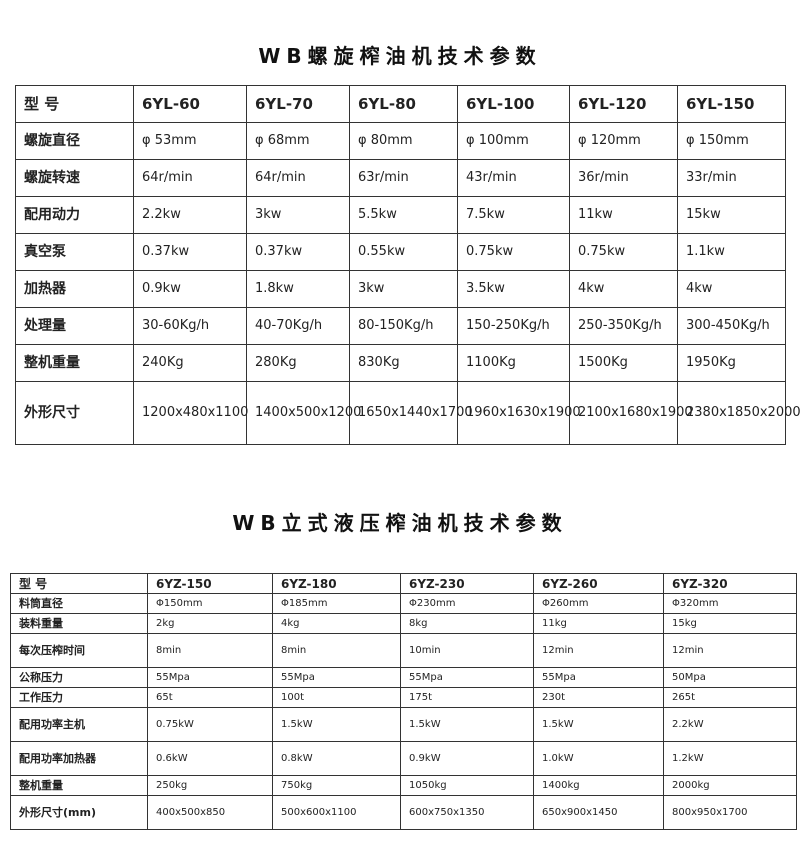  Describe the element at coordinates (730, 697) in the screenshot. I see `table-cell: 265t` at that location.